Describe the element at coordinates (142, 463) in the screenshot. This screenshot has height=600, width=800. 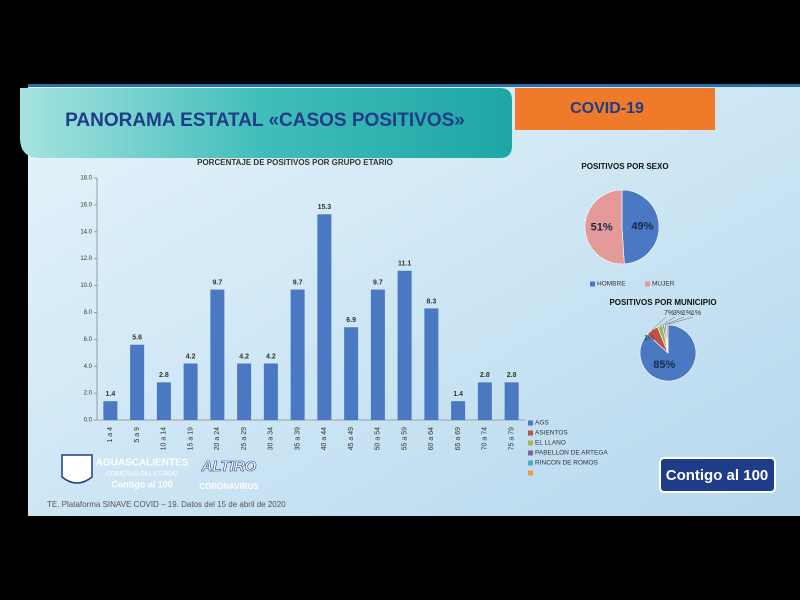
I see `state-name: AGUASCALIENTES` at that location.